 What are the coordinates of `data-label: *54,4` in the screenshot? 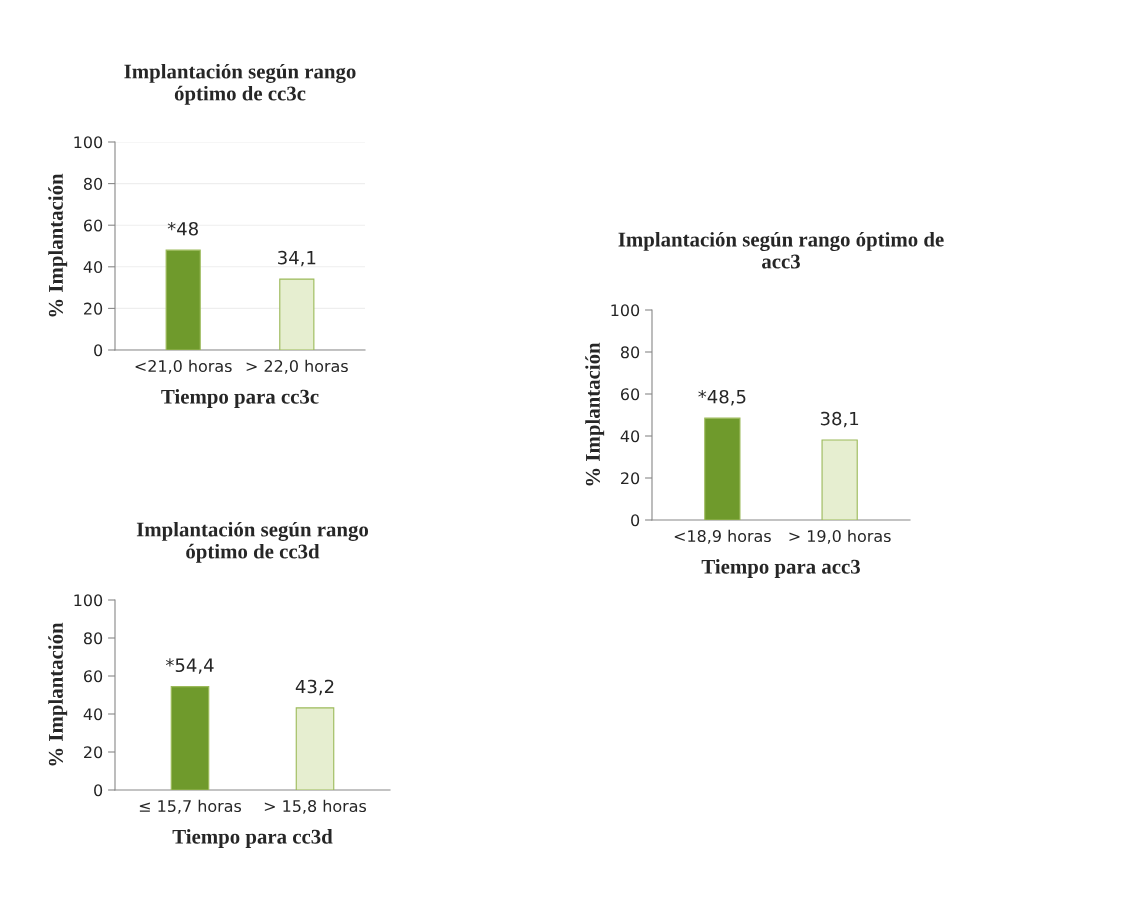 It's located at (189, 666).